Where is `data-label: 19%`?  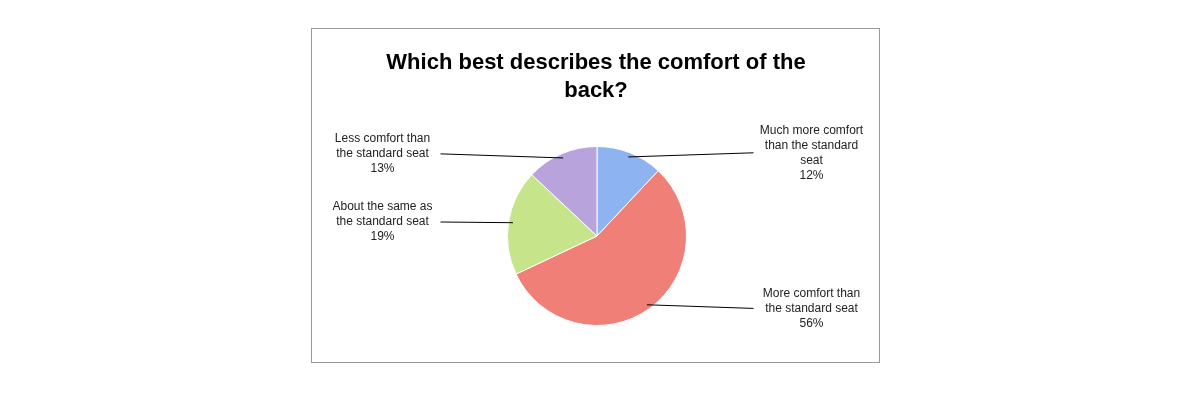 data-label: 19% is located at coordinates (382, 236).